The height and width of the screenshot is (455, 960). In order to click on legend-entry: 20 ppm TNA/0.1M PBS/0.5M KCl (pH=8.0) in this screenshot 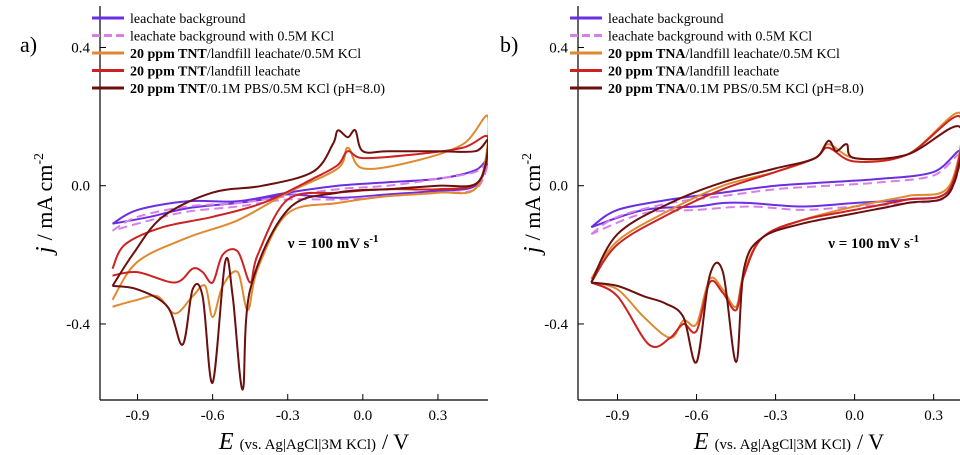, I will do `click(736, 89)`.